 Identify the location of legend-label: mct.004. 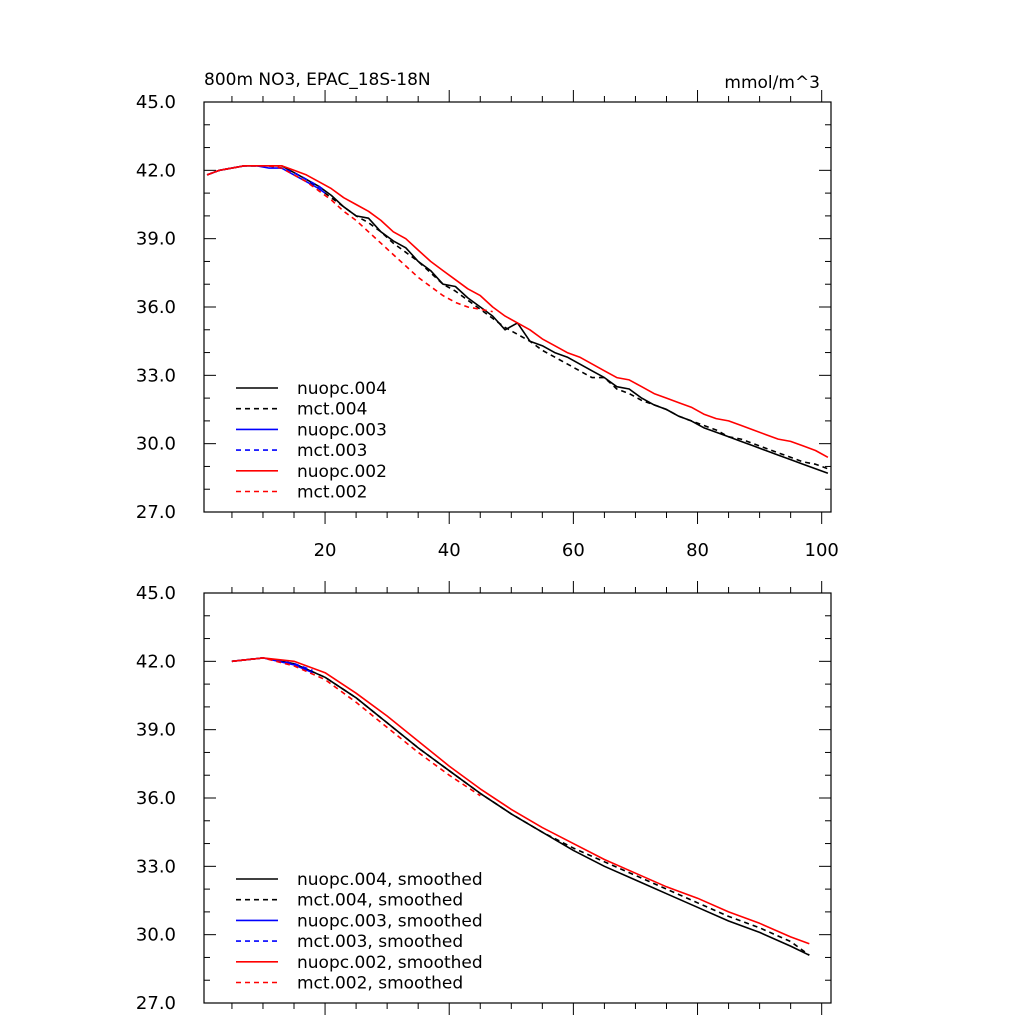
(332, 410).